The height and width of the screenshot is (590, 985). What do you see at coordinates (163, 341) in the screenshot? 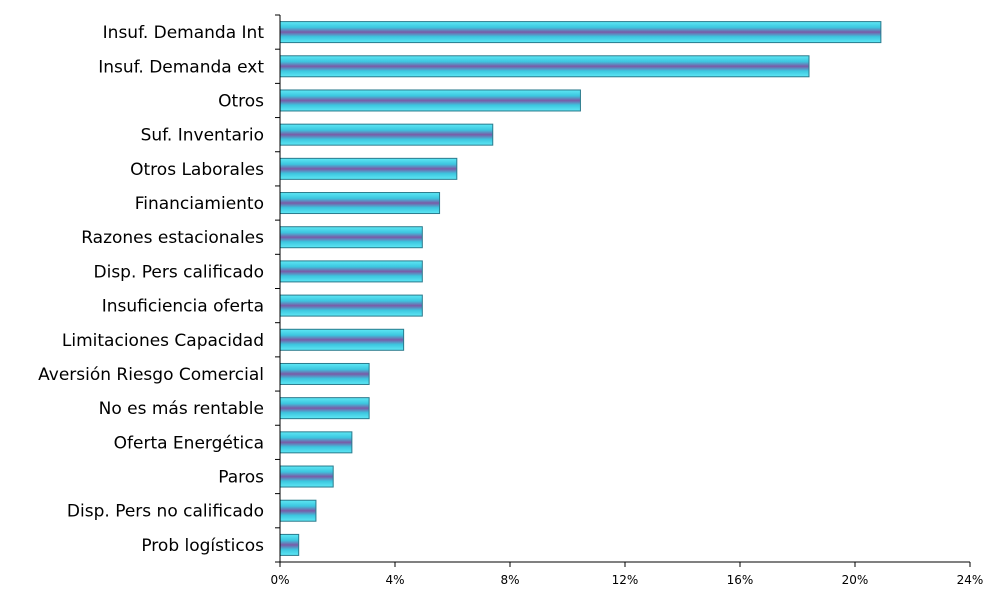
I see `category-label: Limitaciones Capacidad` at bounding box center [163, 341].